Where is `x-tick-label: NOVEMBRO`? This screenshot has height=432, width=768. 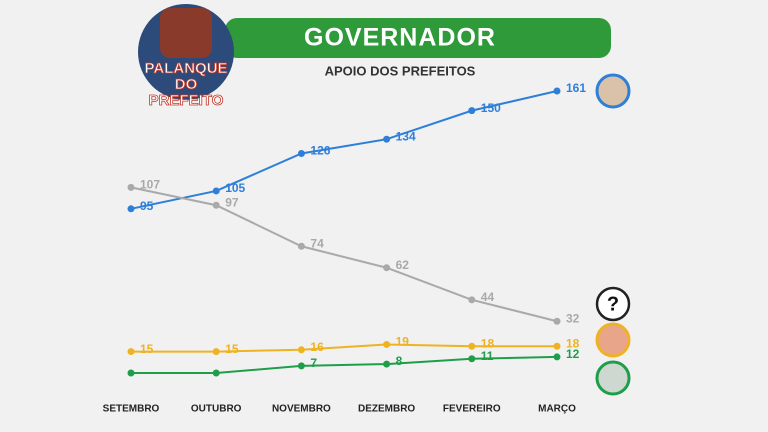 x-tick-label: NOVEMBRO is located at coordinates (301, 409).